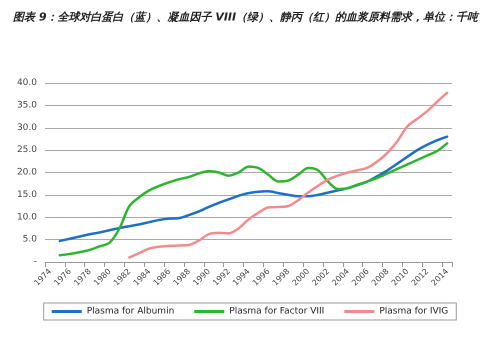 This screenshot has width=500, height=362. What do you see at coordinates (27, 173) in the screenshot?
I see `y-tick-label: 20.0` at bounding box center [27, 173].